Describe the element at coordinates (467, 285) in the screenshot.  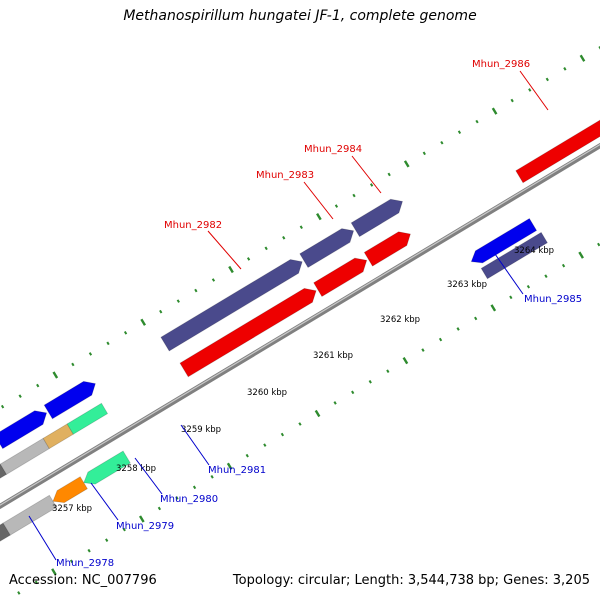
I see `scale-label: 3263 kbp` at that location.